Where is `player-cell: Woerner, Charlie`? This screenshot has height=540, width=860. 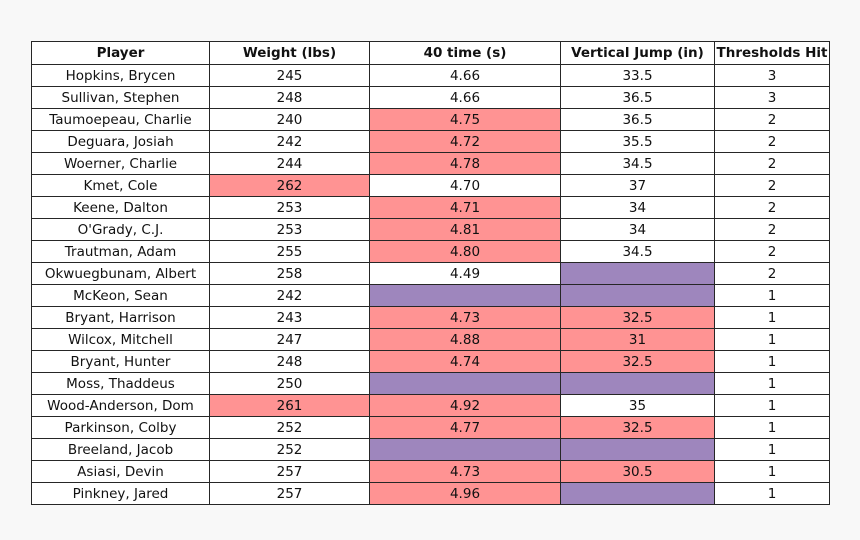 player-cell: Woerner, Charlie is located at coordinates (120, 163).